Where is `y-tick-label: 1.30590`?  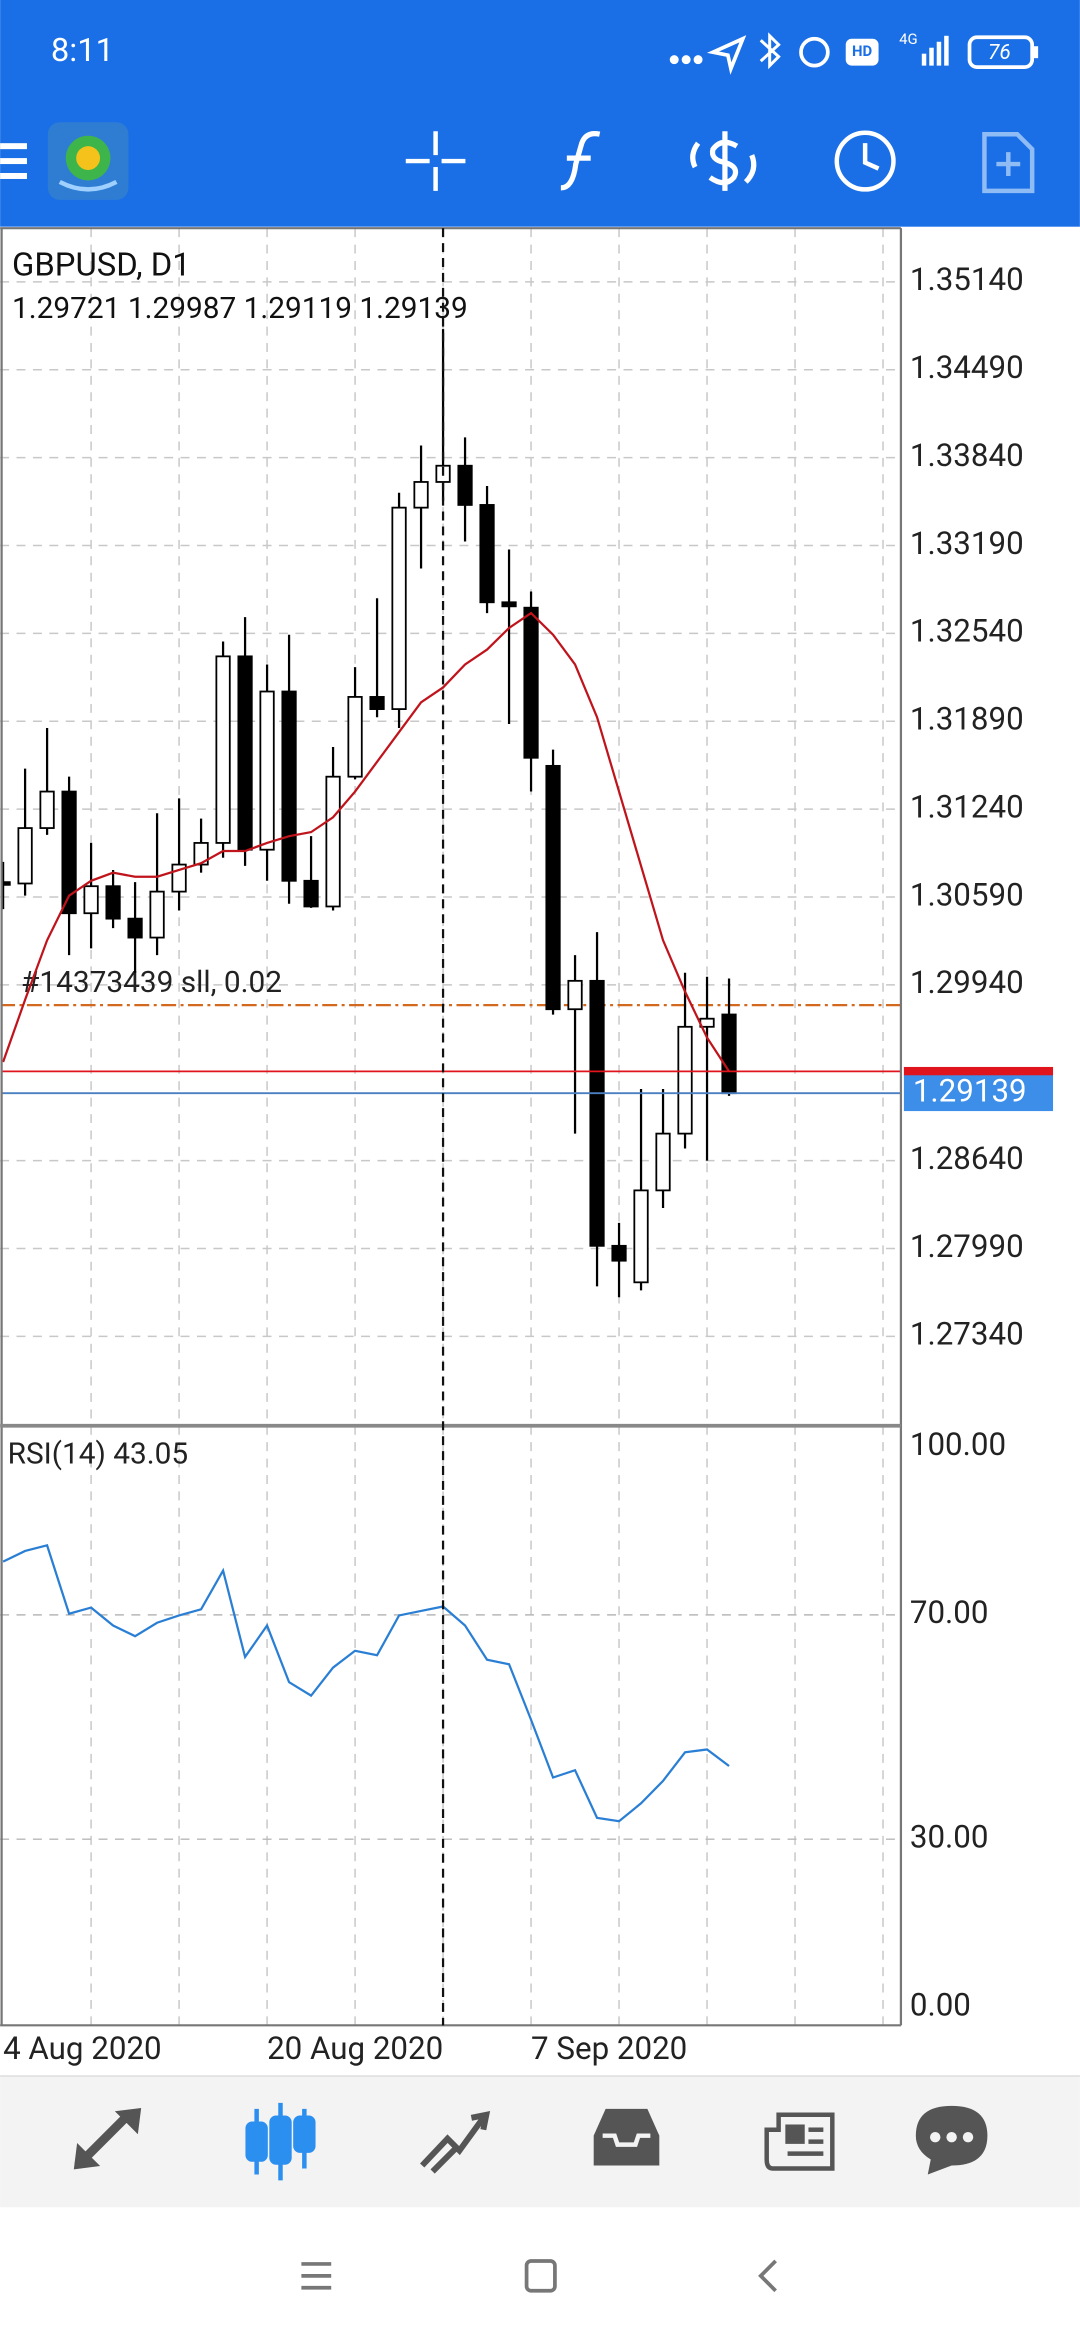
y-tick-label: 1.30590 is located at coordinates (967, 894).